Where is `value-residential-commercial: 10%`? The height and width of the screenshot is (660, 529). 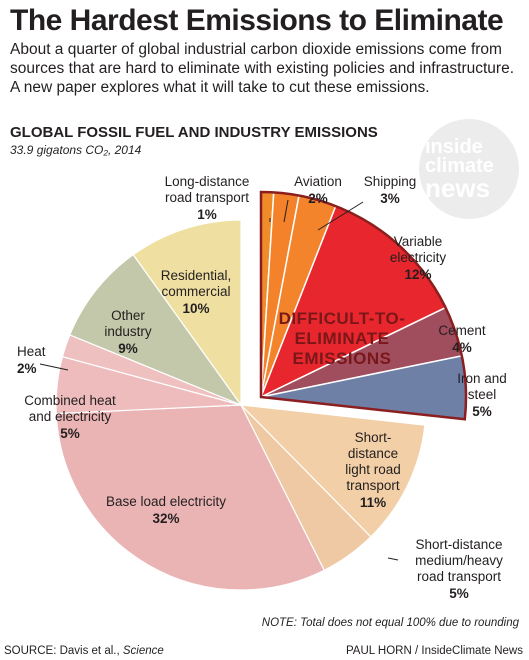
value-residential-commercial: 10% is located at coordinates (195, 308).